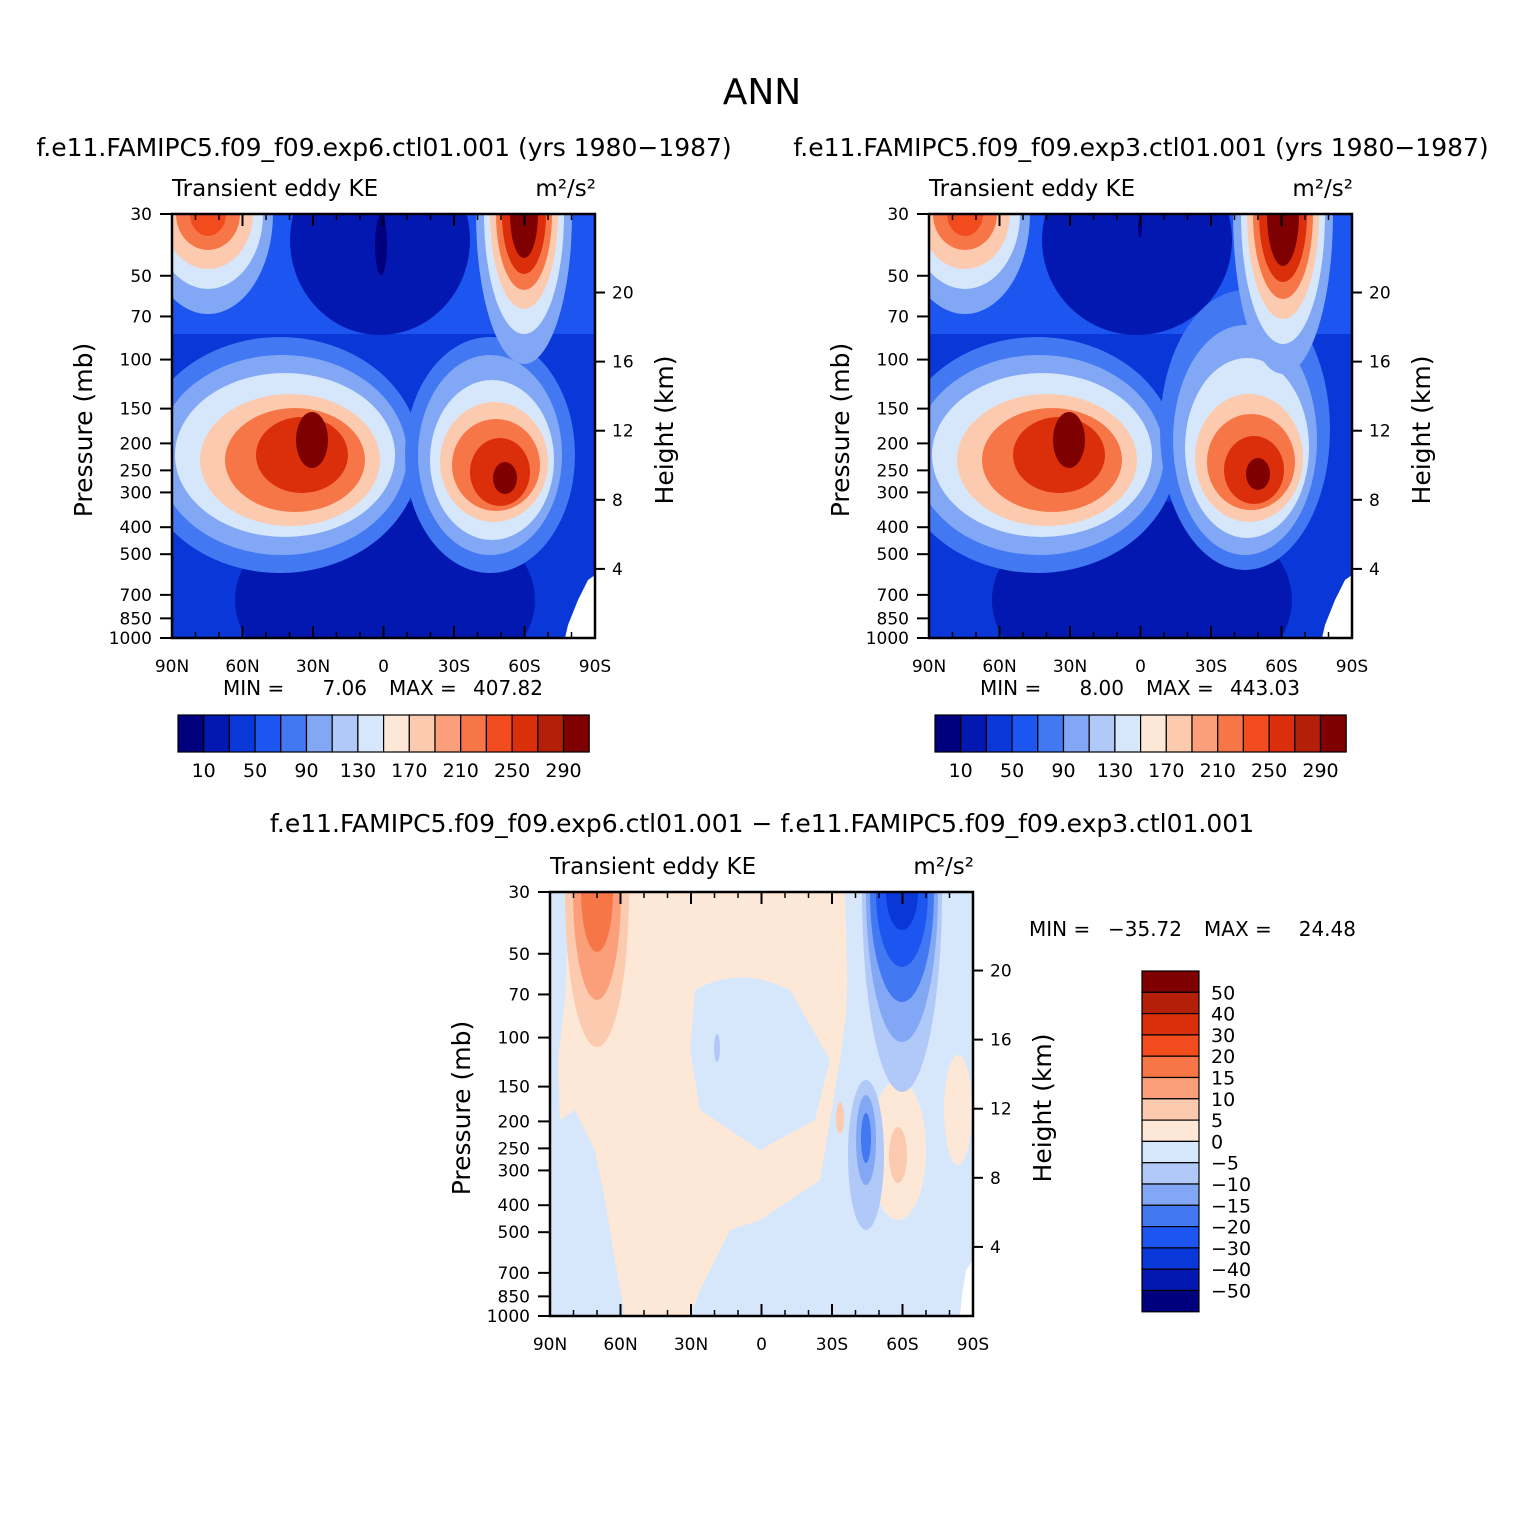 Image resolution: width=1524 pixels, height=1524 pixels. What do you see at coordinates (136, 410) in the screenshot?
I see `y-tick-label: 150` at bounding box center [136, 410].